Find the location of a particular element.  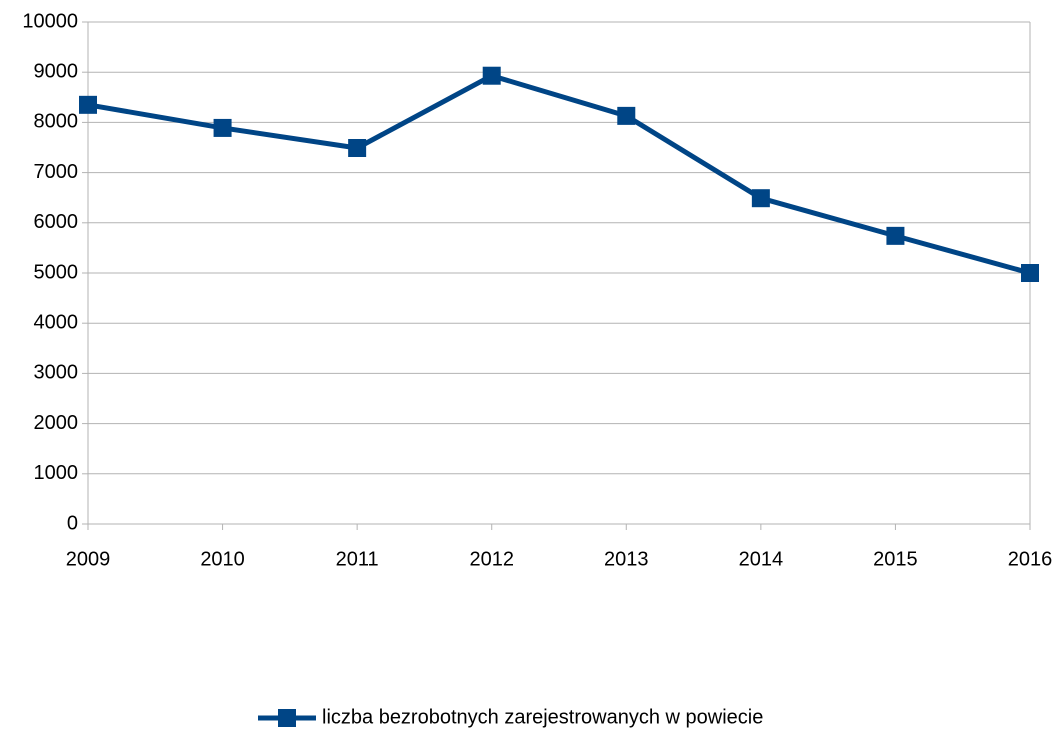

x-tick-label: 2011 is located at coordinates (357, 559).